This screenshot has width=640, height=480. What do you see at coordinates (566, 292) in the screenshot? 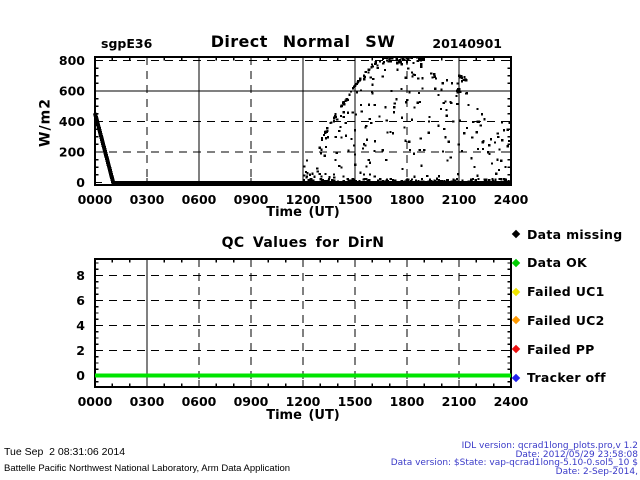
I see `legend-label: Failed UC1` at bounding box center [566, 292].